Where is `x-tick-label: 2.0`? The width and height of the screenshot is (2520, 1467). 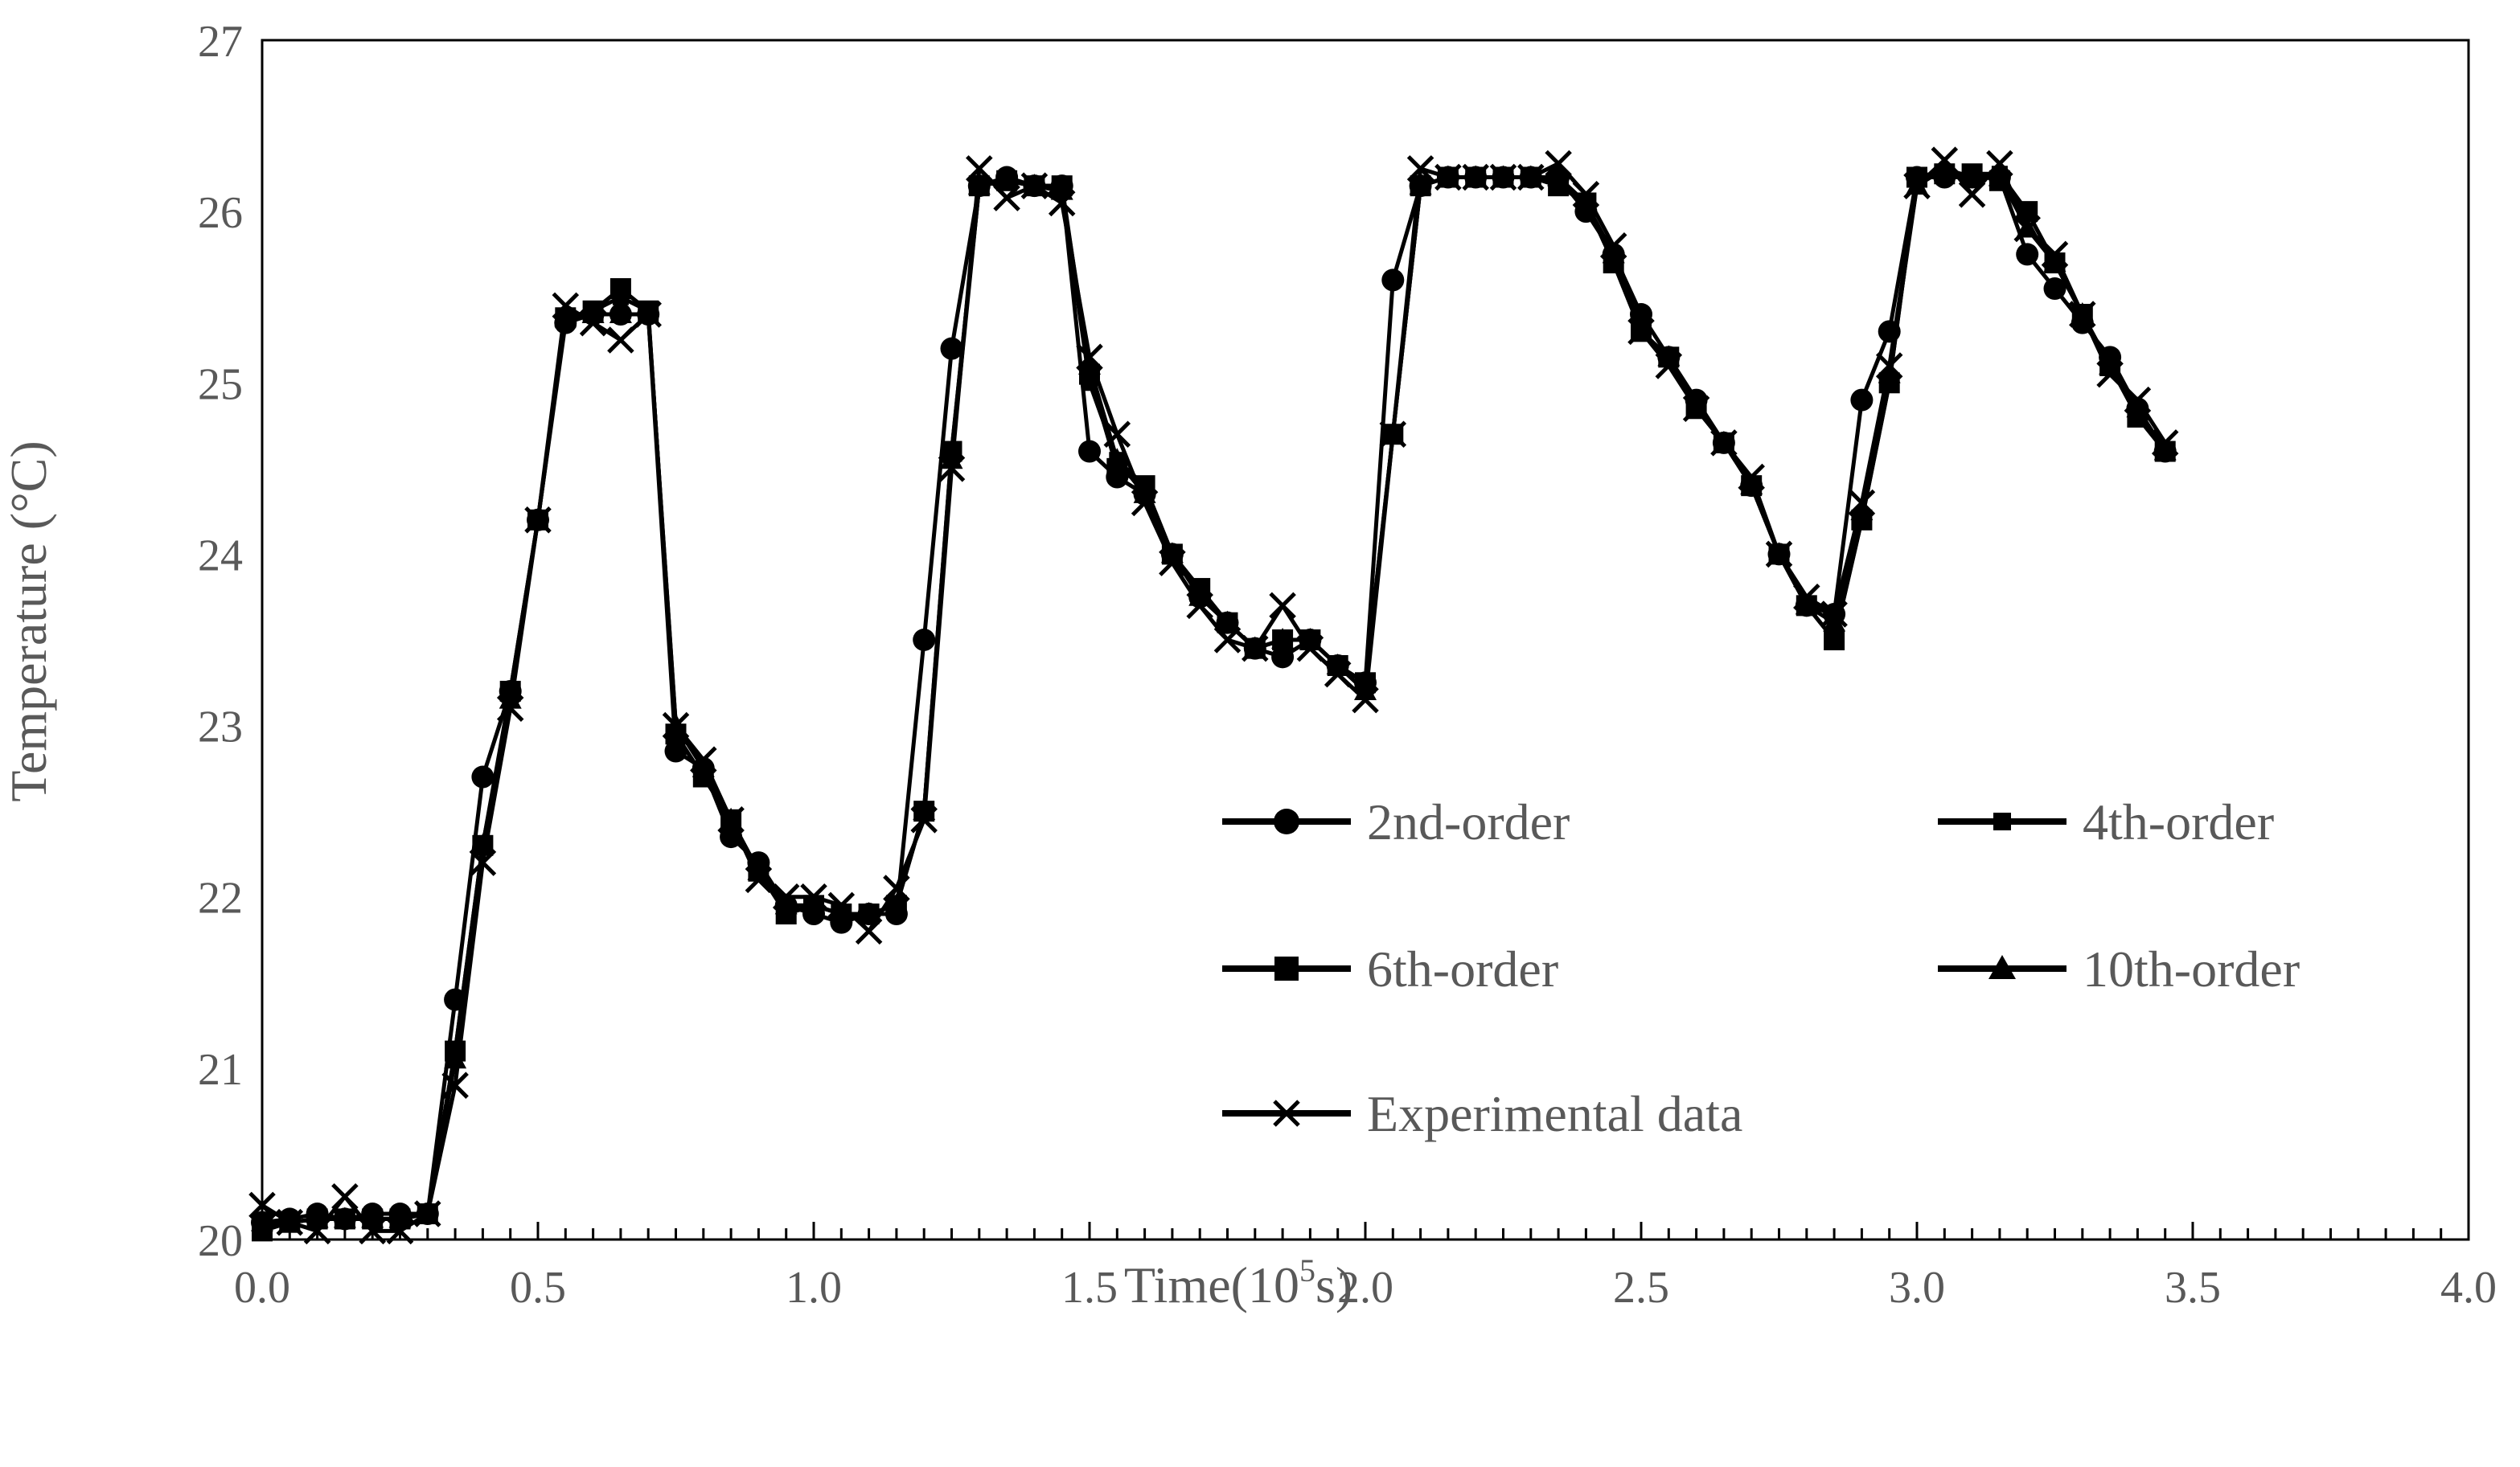
x-tick-label: 2.0 is located at coordinates (1365, 1288).